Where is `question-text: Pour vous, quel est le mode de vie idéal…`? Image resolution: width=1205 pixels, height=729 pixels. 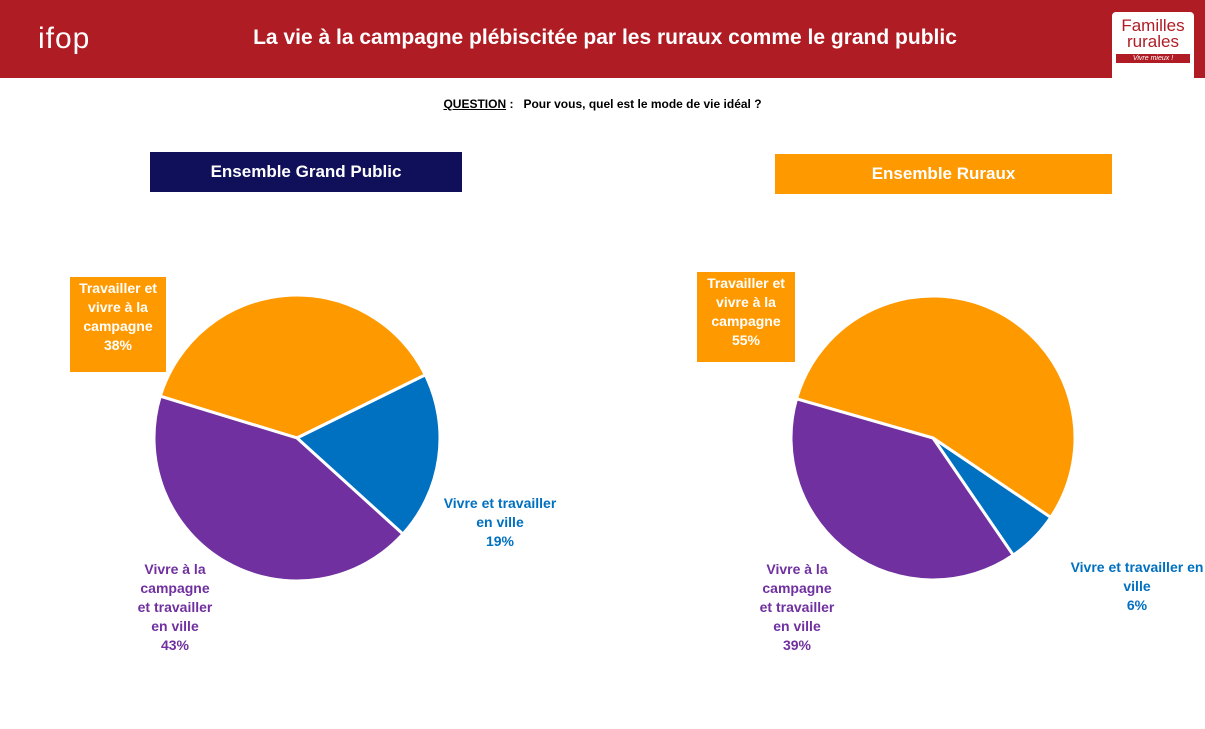
question-text: Pour vous, quel est le mode de vie idéal… is located at coordinates (642, 104).